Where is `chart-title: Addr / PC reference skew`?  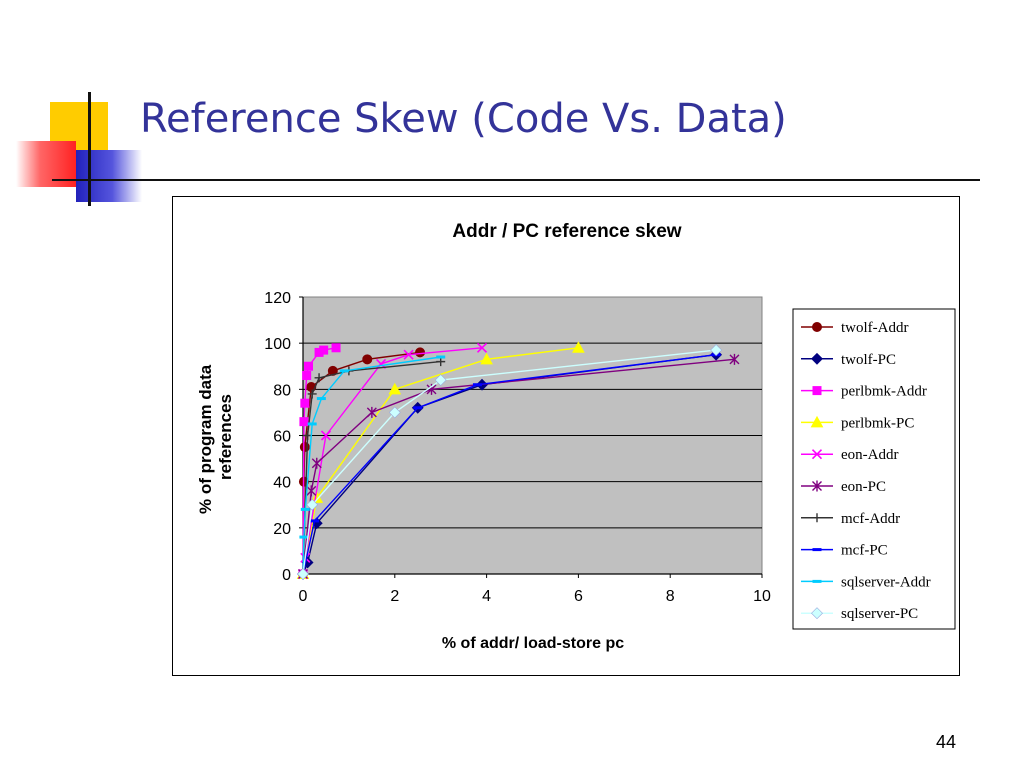
chart-title: Addr / PC reference skew is located at coordinates (566, 231).